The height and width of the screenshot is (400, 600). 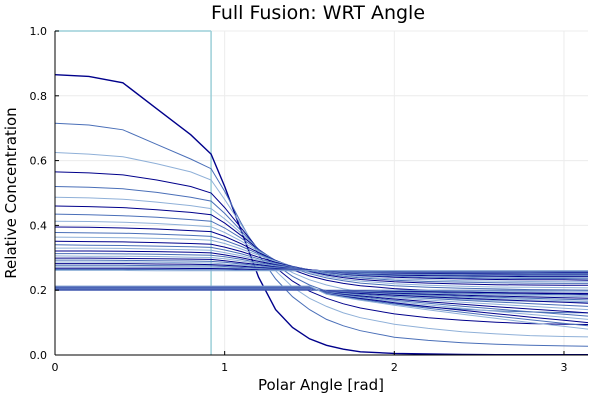 I want to click on x-tick-label: 2, so click(x=394, y=367).